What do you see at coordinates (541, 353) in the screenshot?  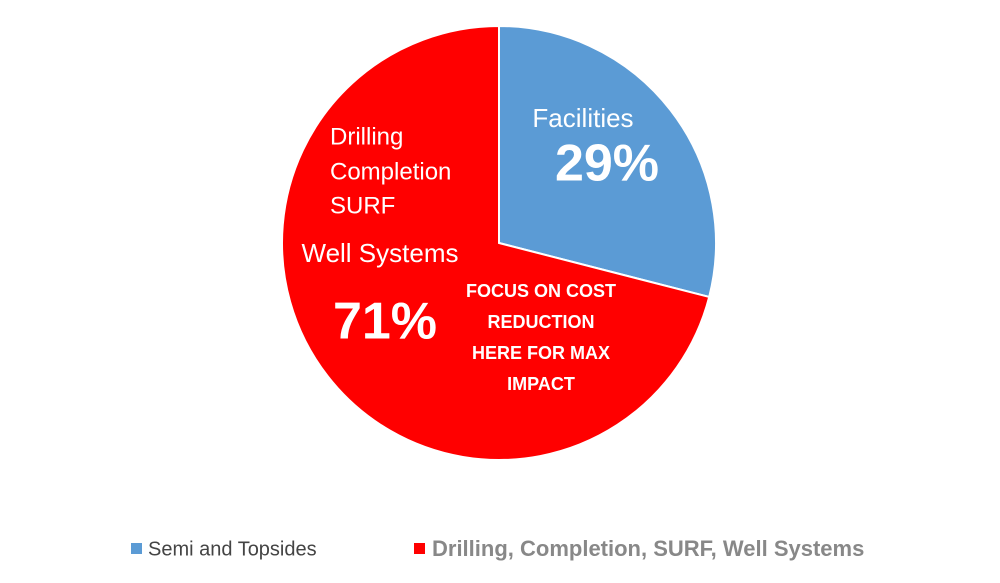 I see `annotation: HERE FOR MAX` at bounding box center [541, 353].